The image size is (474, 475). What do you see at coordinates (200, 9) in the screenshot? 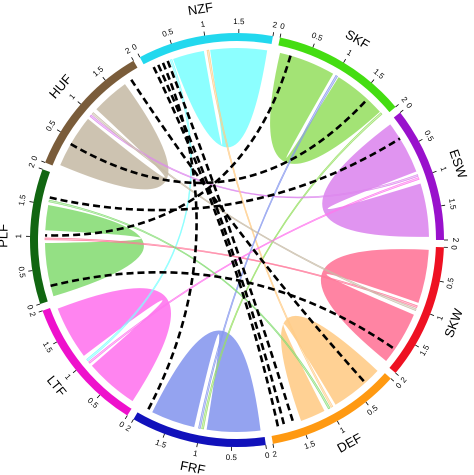
I see `sector-name: NZF` at bounding box center [200, 9].